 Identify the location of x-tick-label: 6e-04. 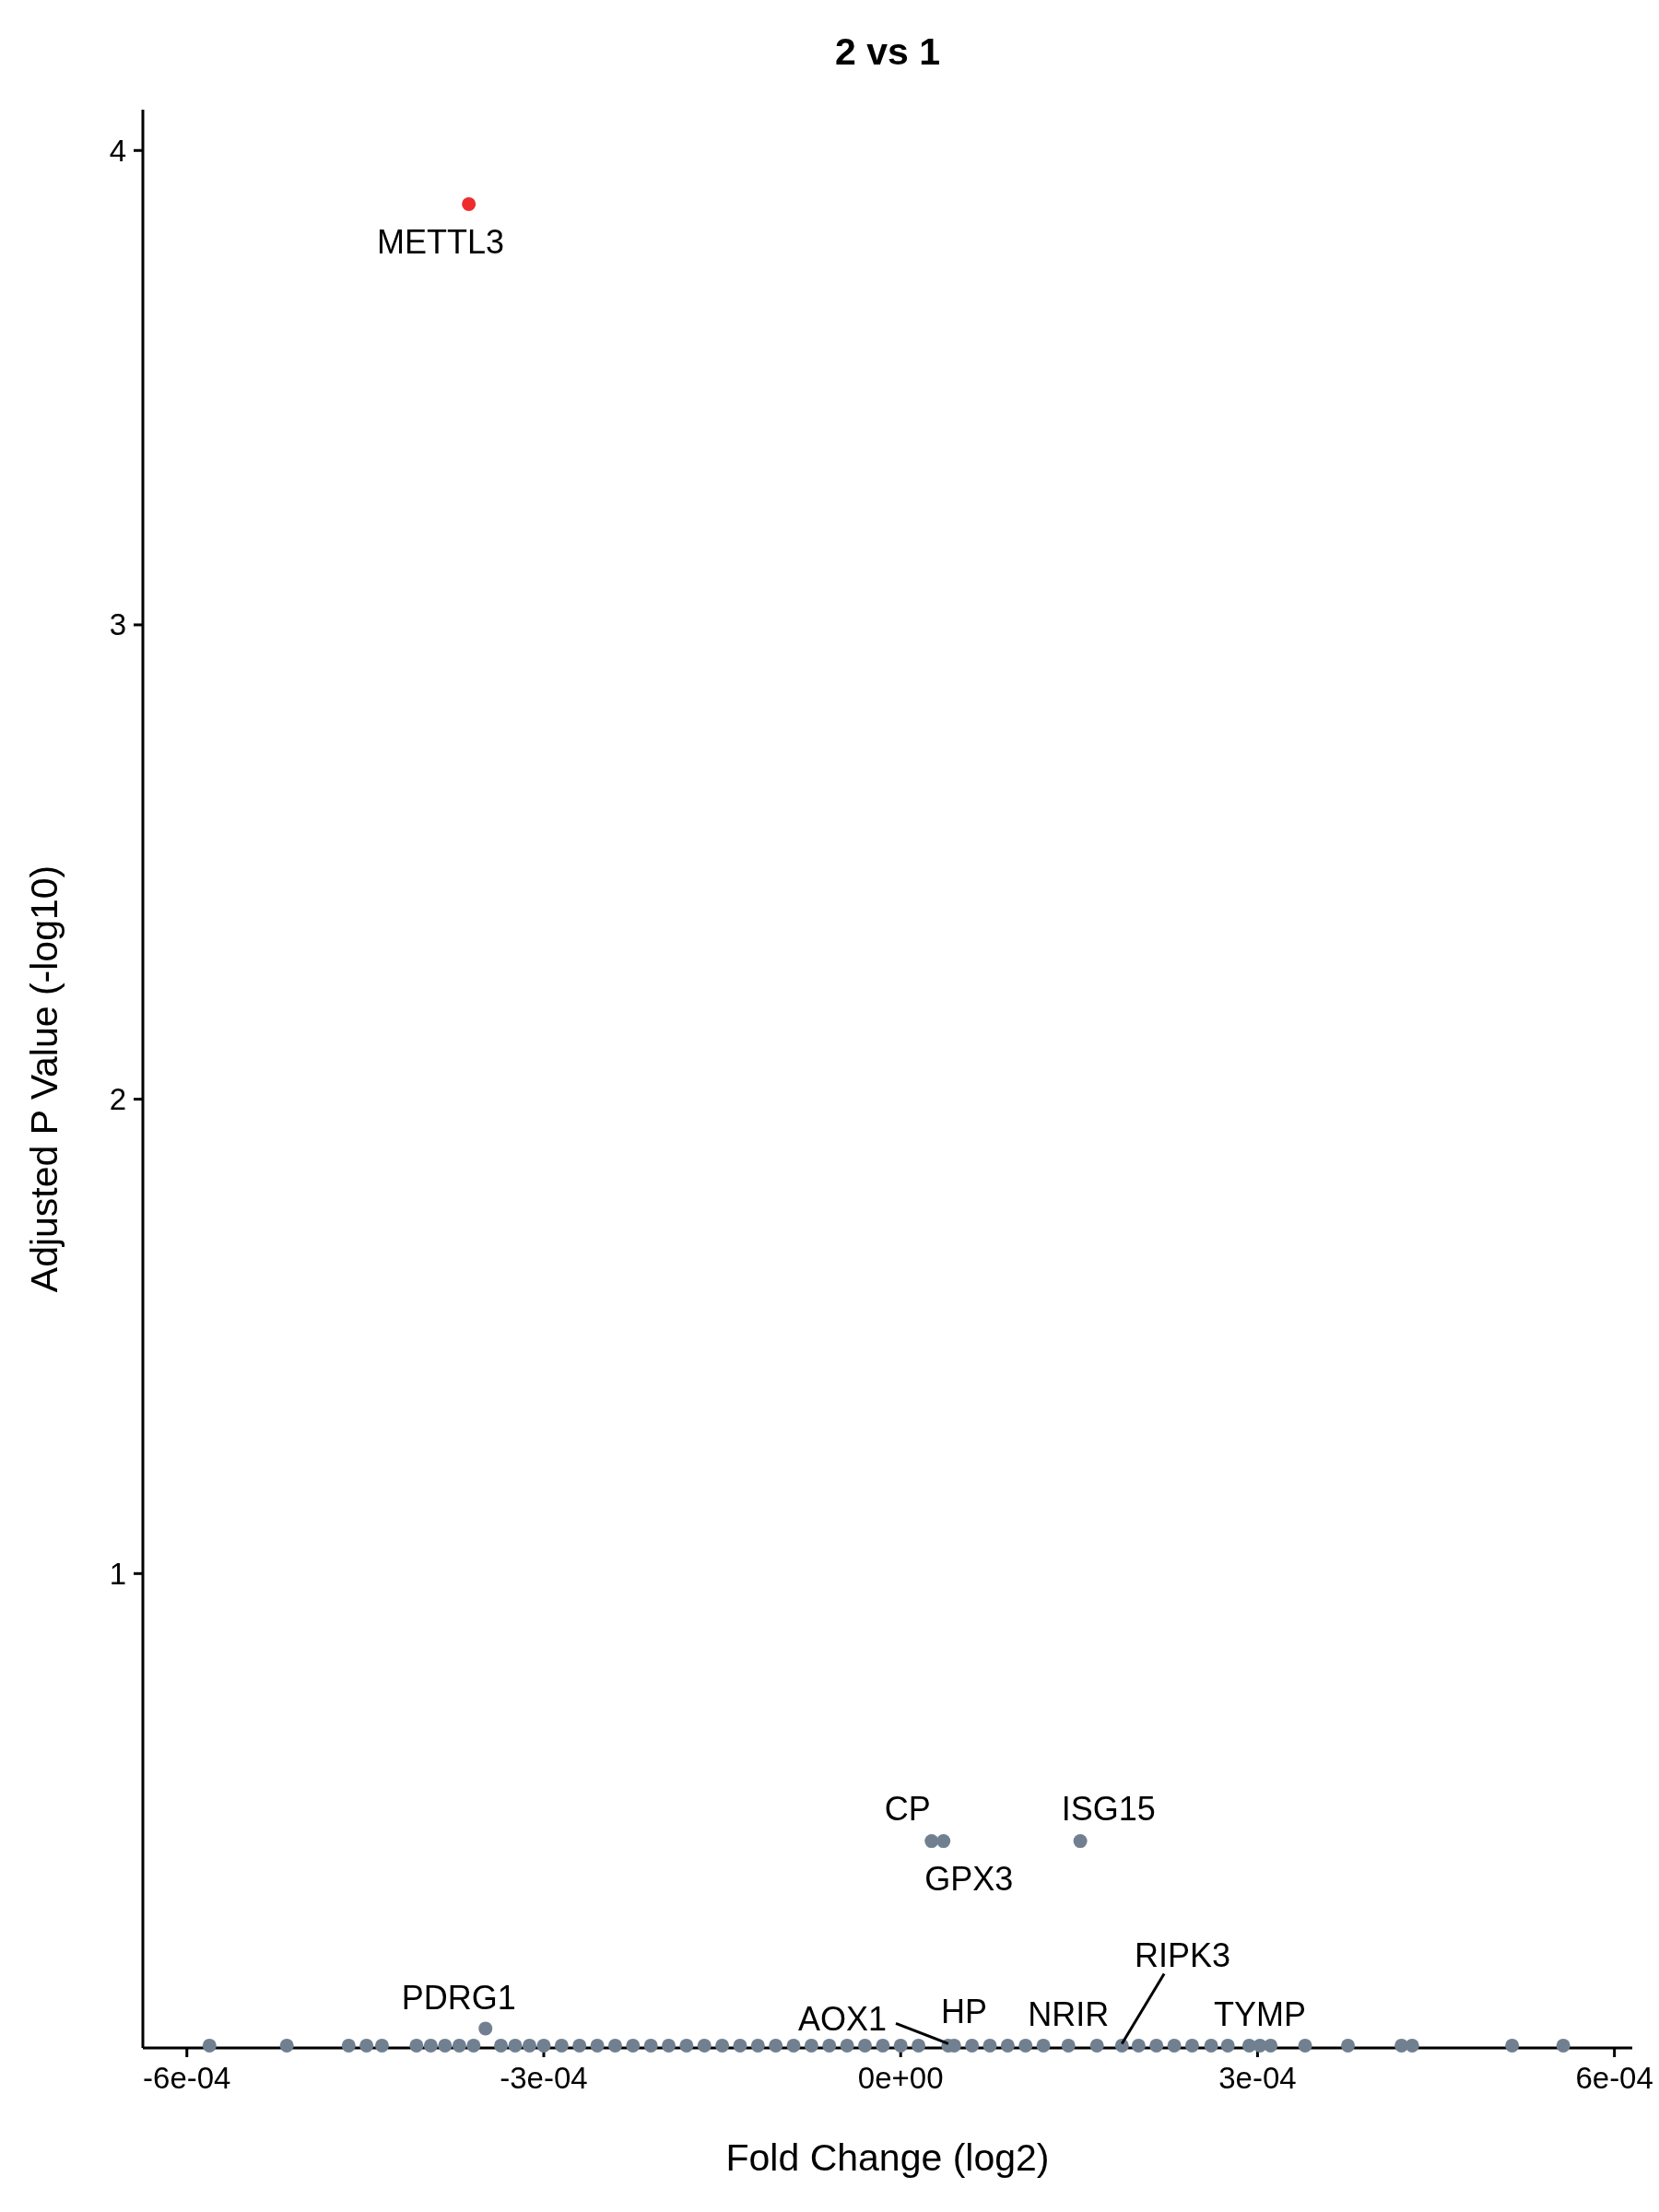
(1614, 2078).